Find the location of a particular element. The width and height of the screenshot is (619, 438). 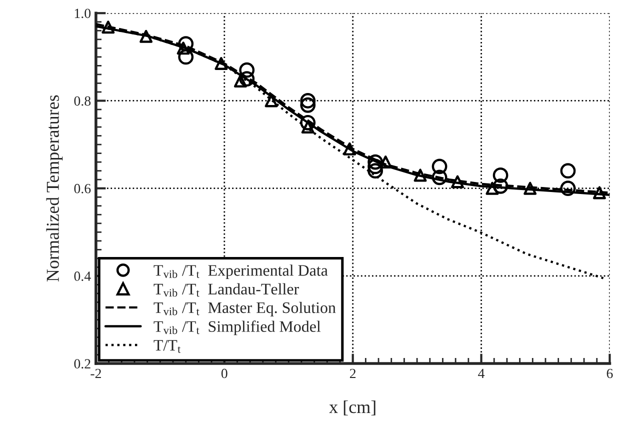

y-tick-label: 0.6 is located at coordinates (82, 189).